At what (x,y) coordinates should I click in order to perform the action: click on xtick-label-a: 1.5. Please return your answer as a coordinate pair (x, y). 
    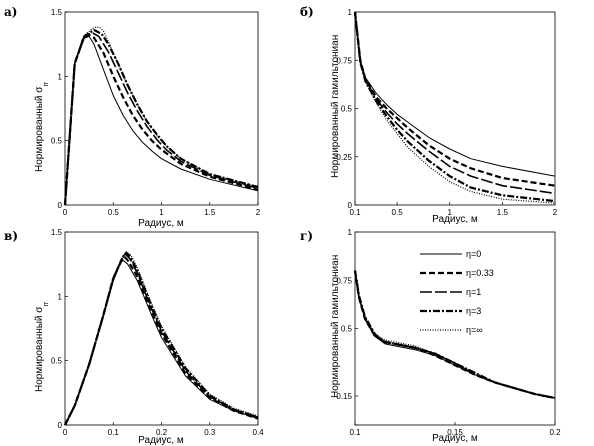
    Looking at the image, I should click on (210, 212).